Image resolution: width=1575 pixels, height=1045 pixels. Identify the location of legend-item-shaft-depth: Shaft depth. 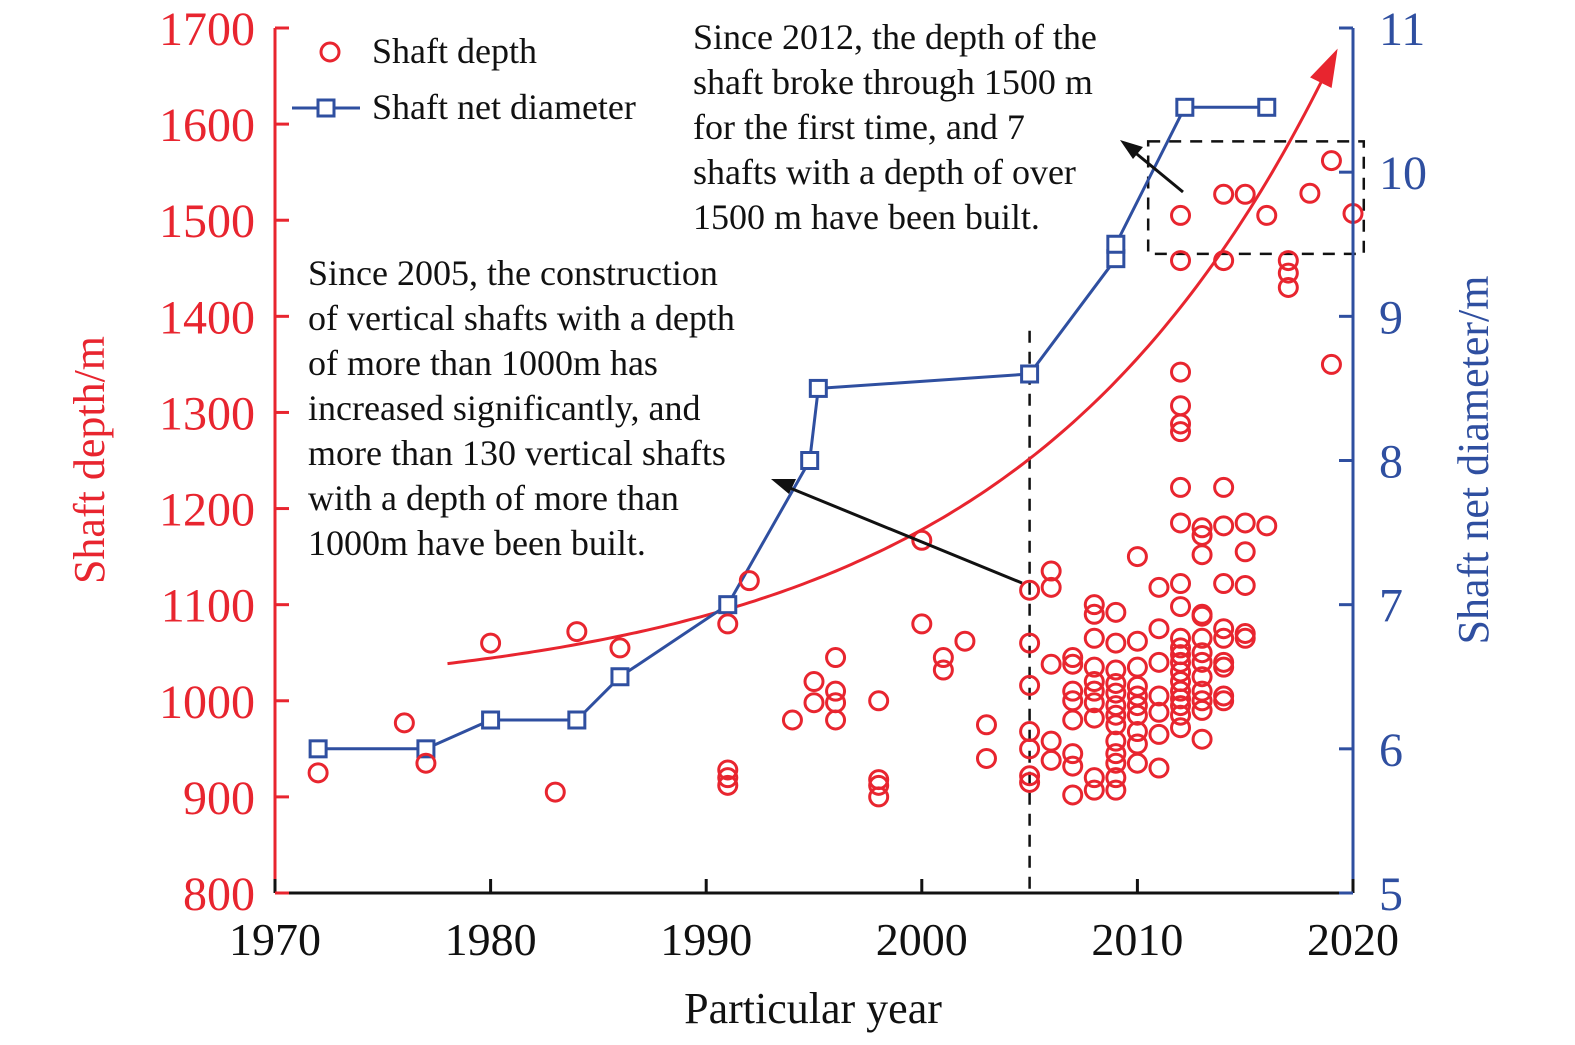
(428, 51).